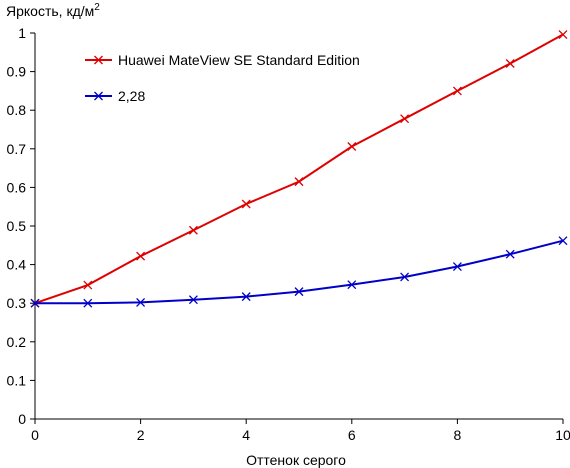 The width and height of the screenshot is (570, 468). Describe the element at coordinates (17, 380) in the screenshot. I see `y-tick-label: 0.1` at that location.